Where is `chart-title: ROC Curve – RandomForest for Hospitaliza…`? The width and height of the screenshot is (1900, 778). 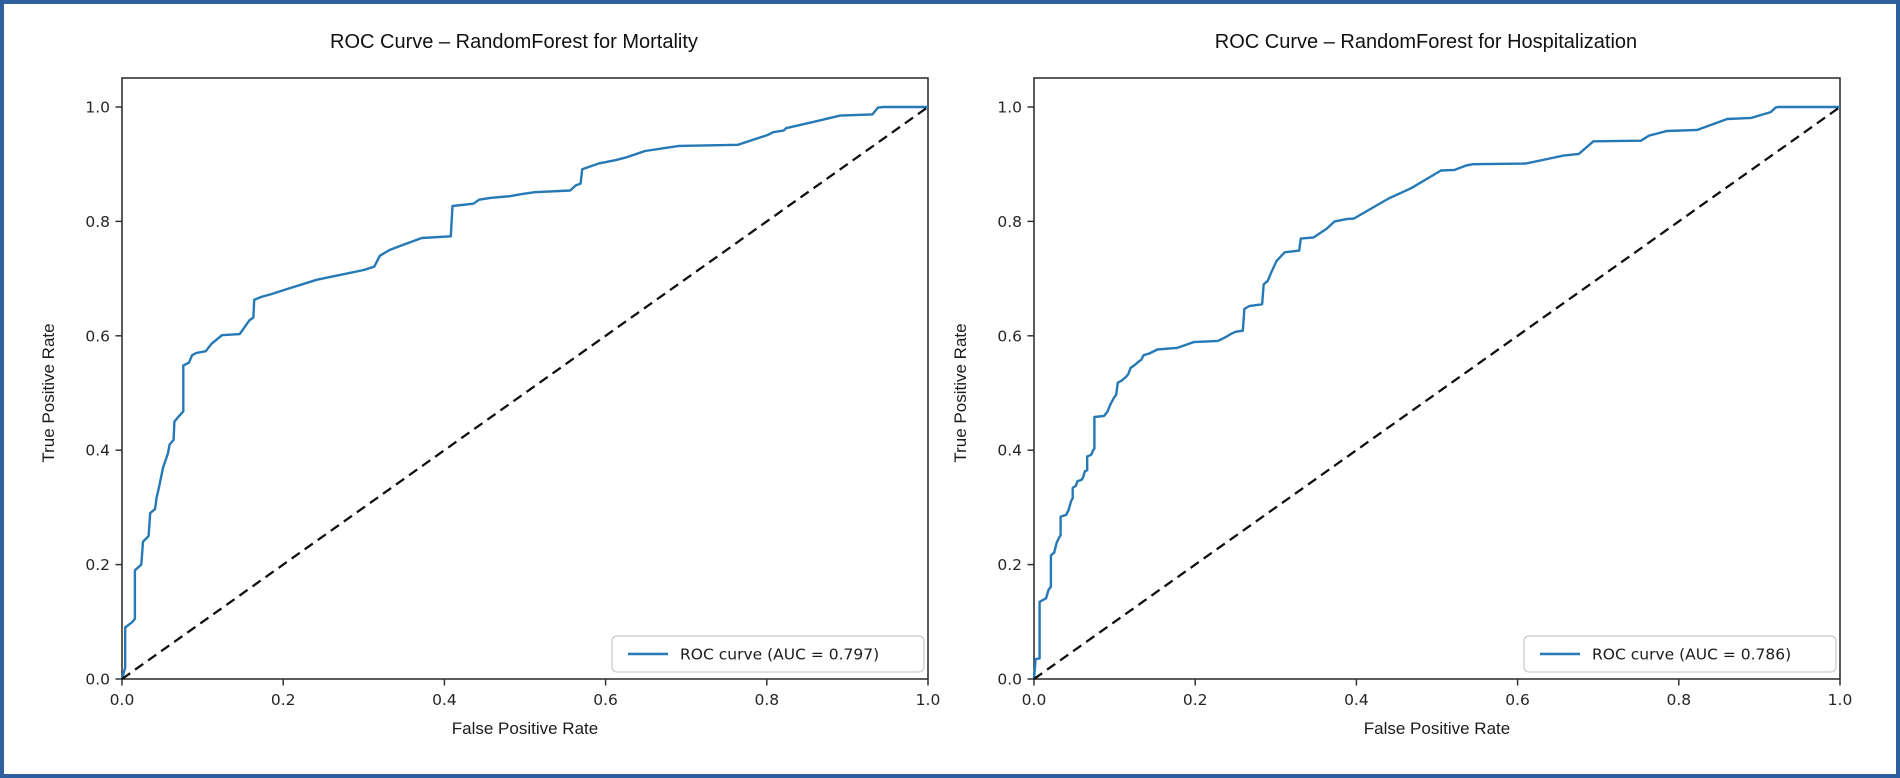 chart-title: ROC Curve – RandomForest for Hospitaliza… is located at coordinates (1426, 42).